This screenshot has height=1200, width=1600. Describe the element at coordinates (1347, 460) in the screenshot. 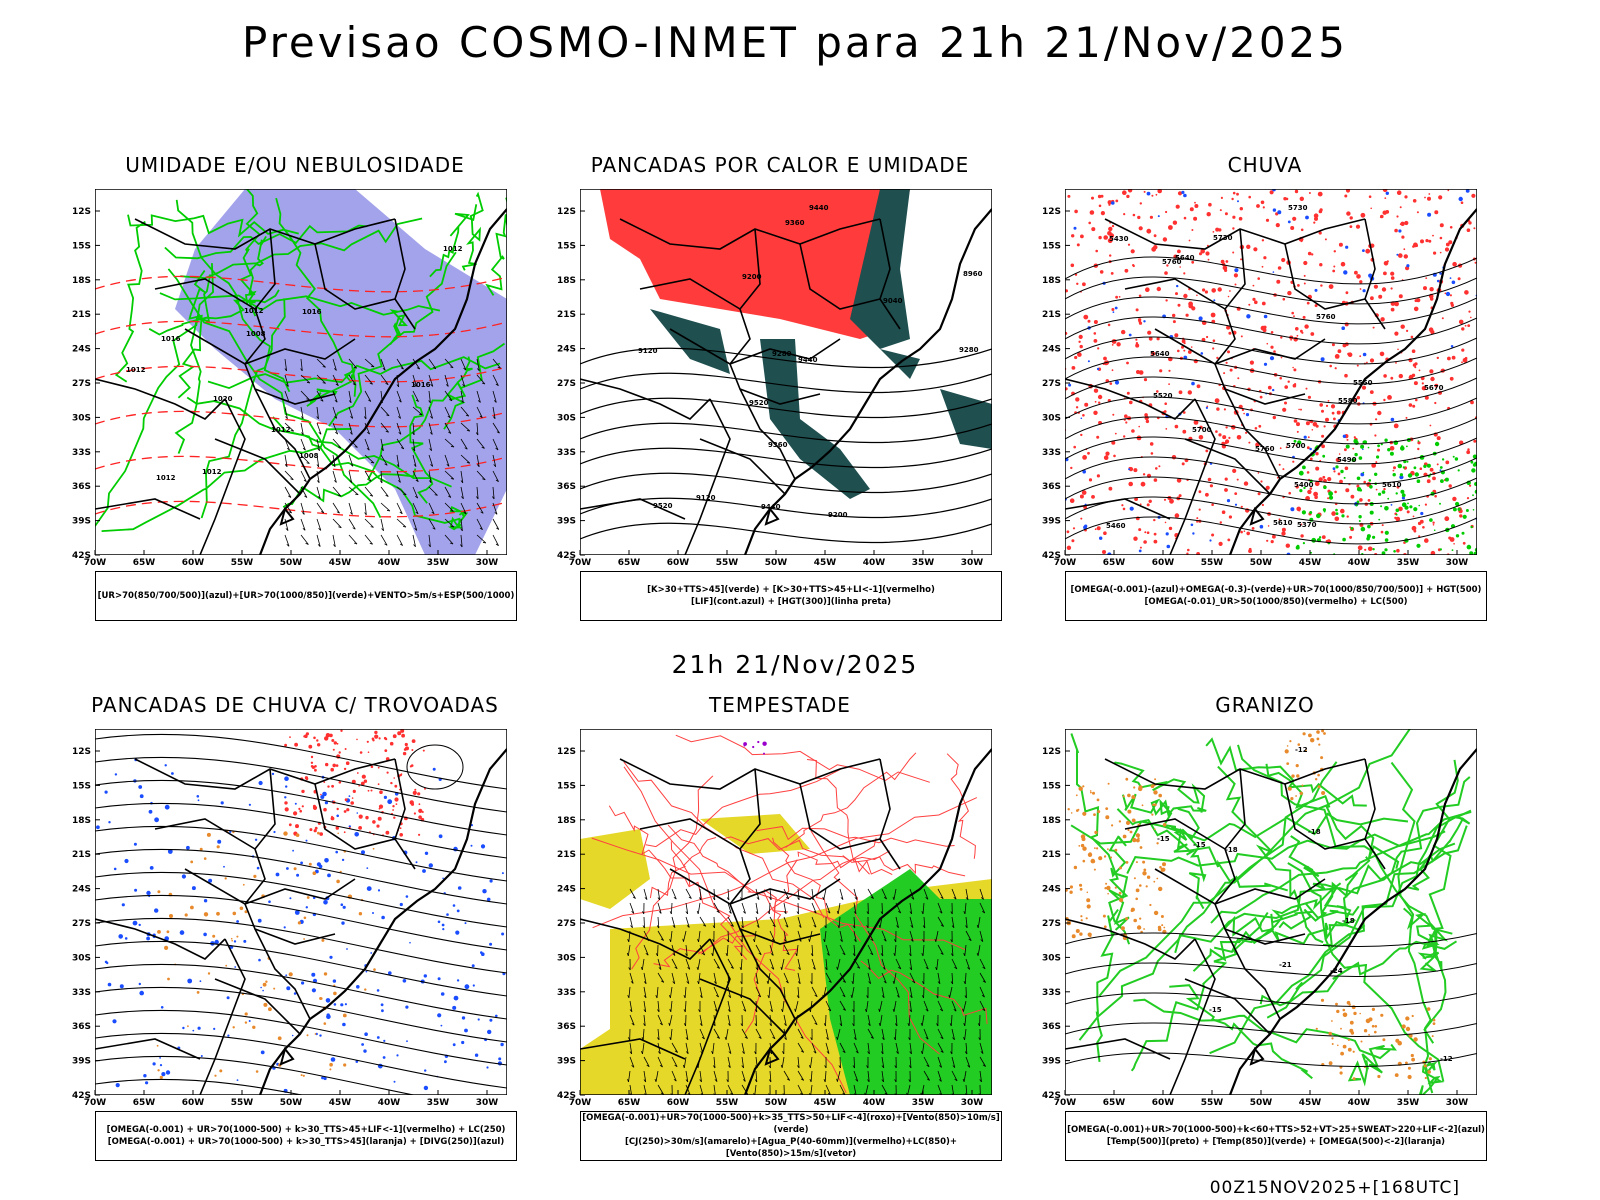

I see `contour-label: 5490` at that location.